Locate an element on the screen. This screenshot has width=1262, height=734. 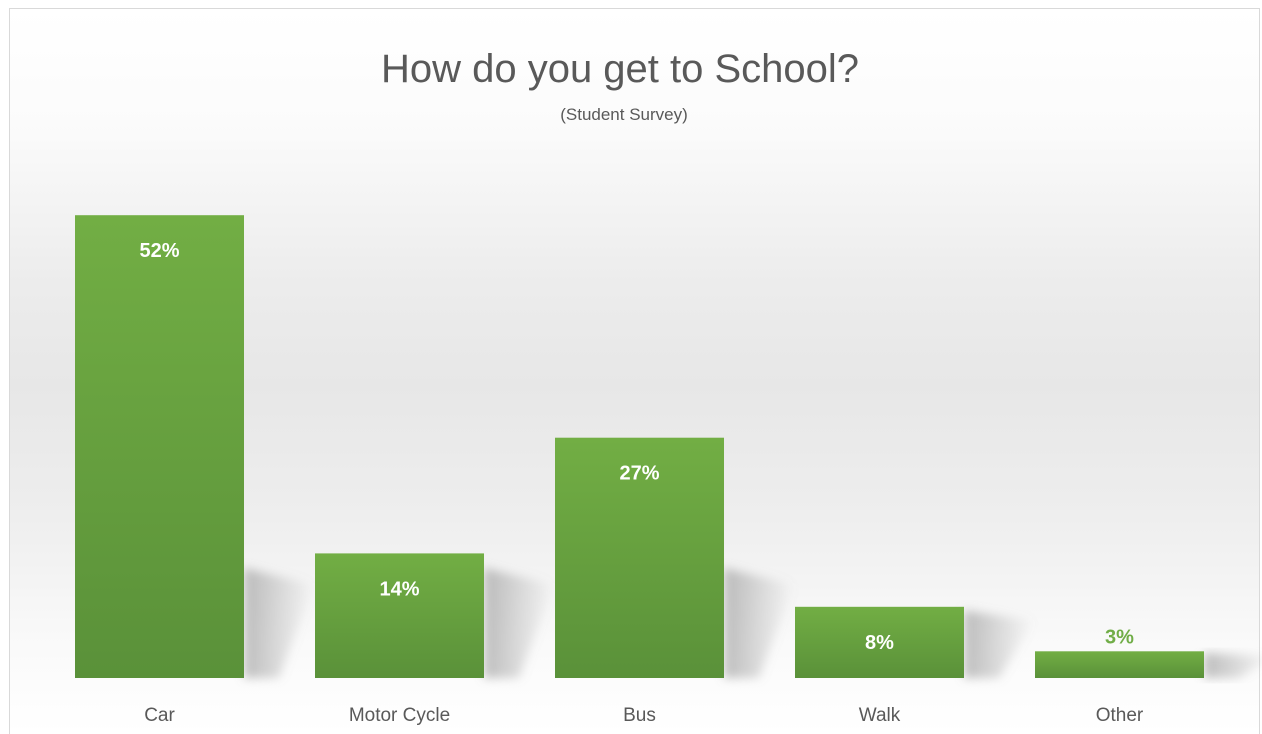
data-label: 8% is located at coordinates (879, 643).